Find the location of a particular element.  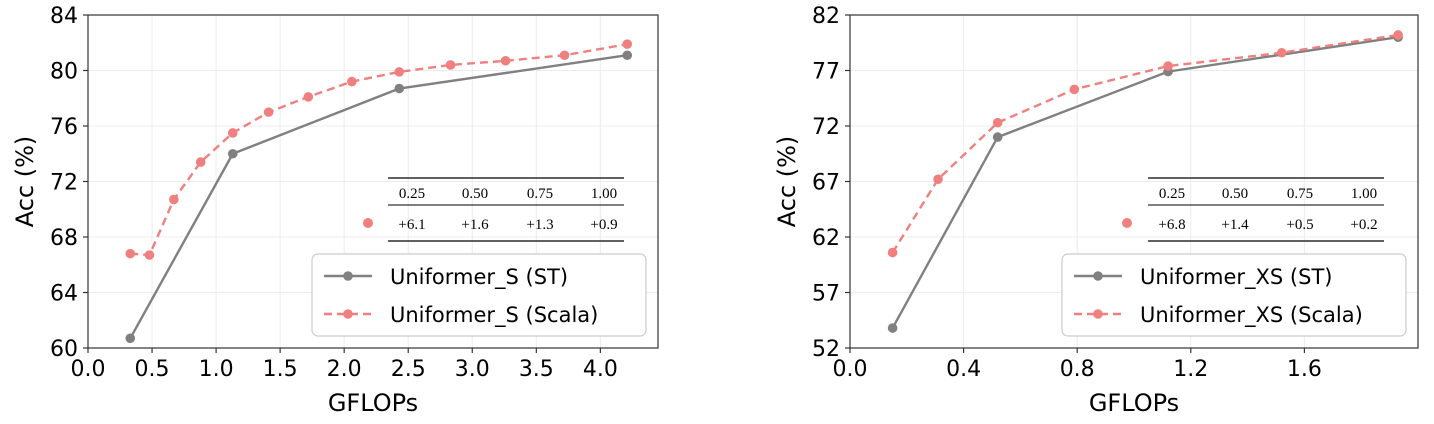

y-tick-label: 64 is located at coordinates (64, 294).